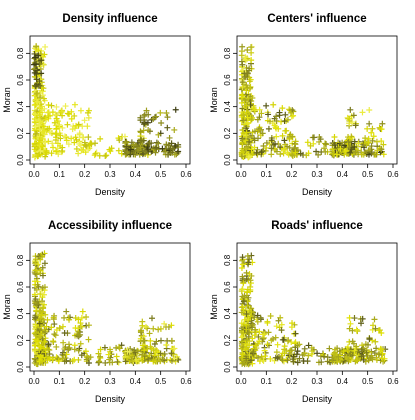 The width and height of the screenshot is (415, 420). What do you see at coordinates (317, 192) in the screenshot?
I see `x-axis-label: Density` at bounding box center [317, 192].